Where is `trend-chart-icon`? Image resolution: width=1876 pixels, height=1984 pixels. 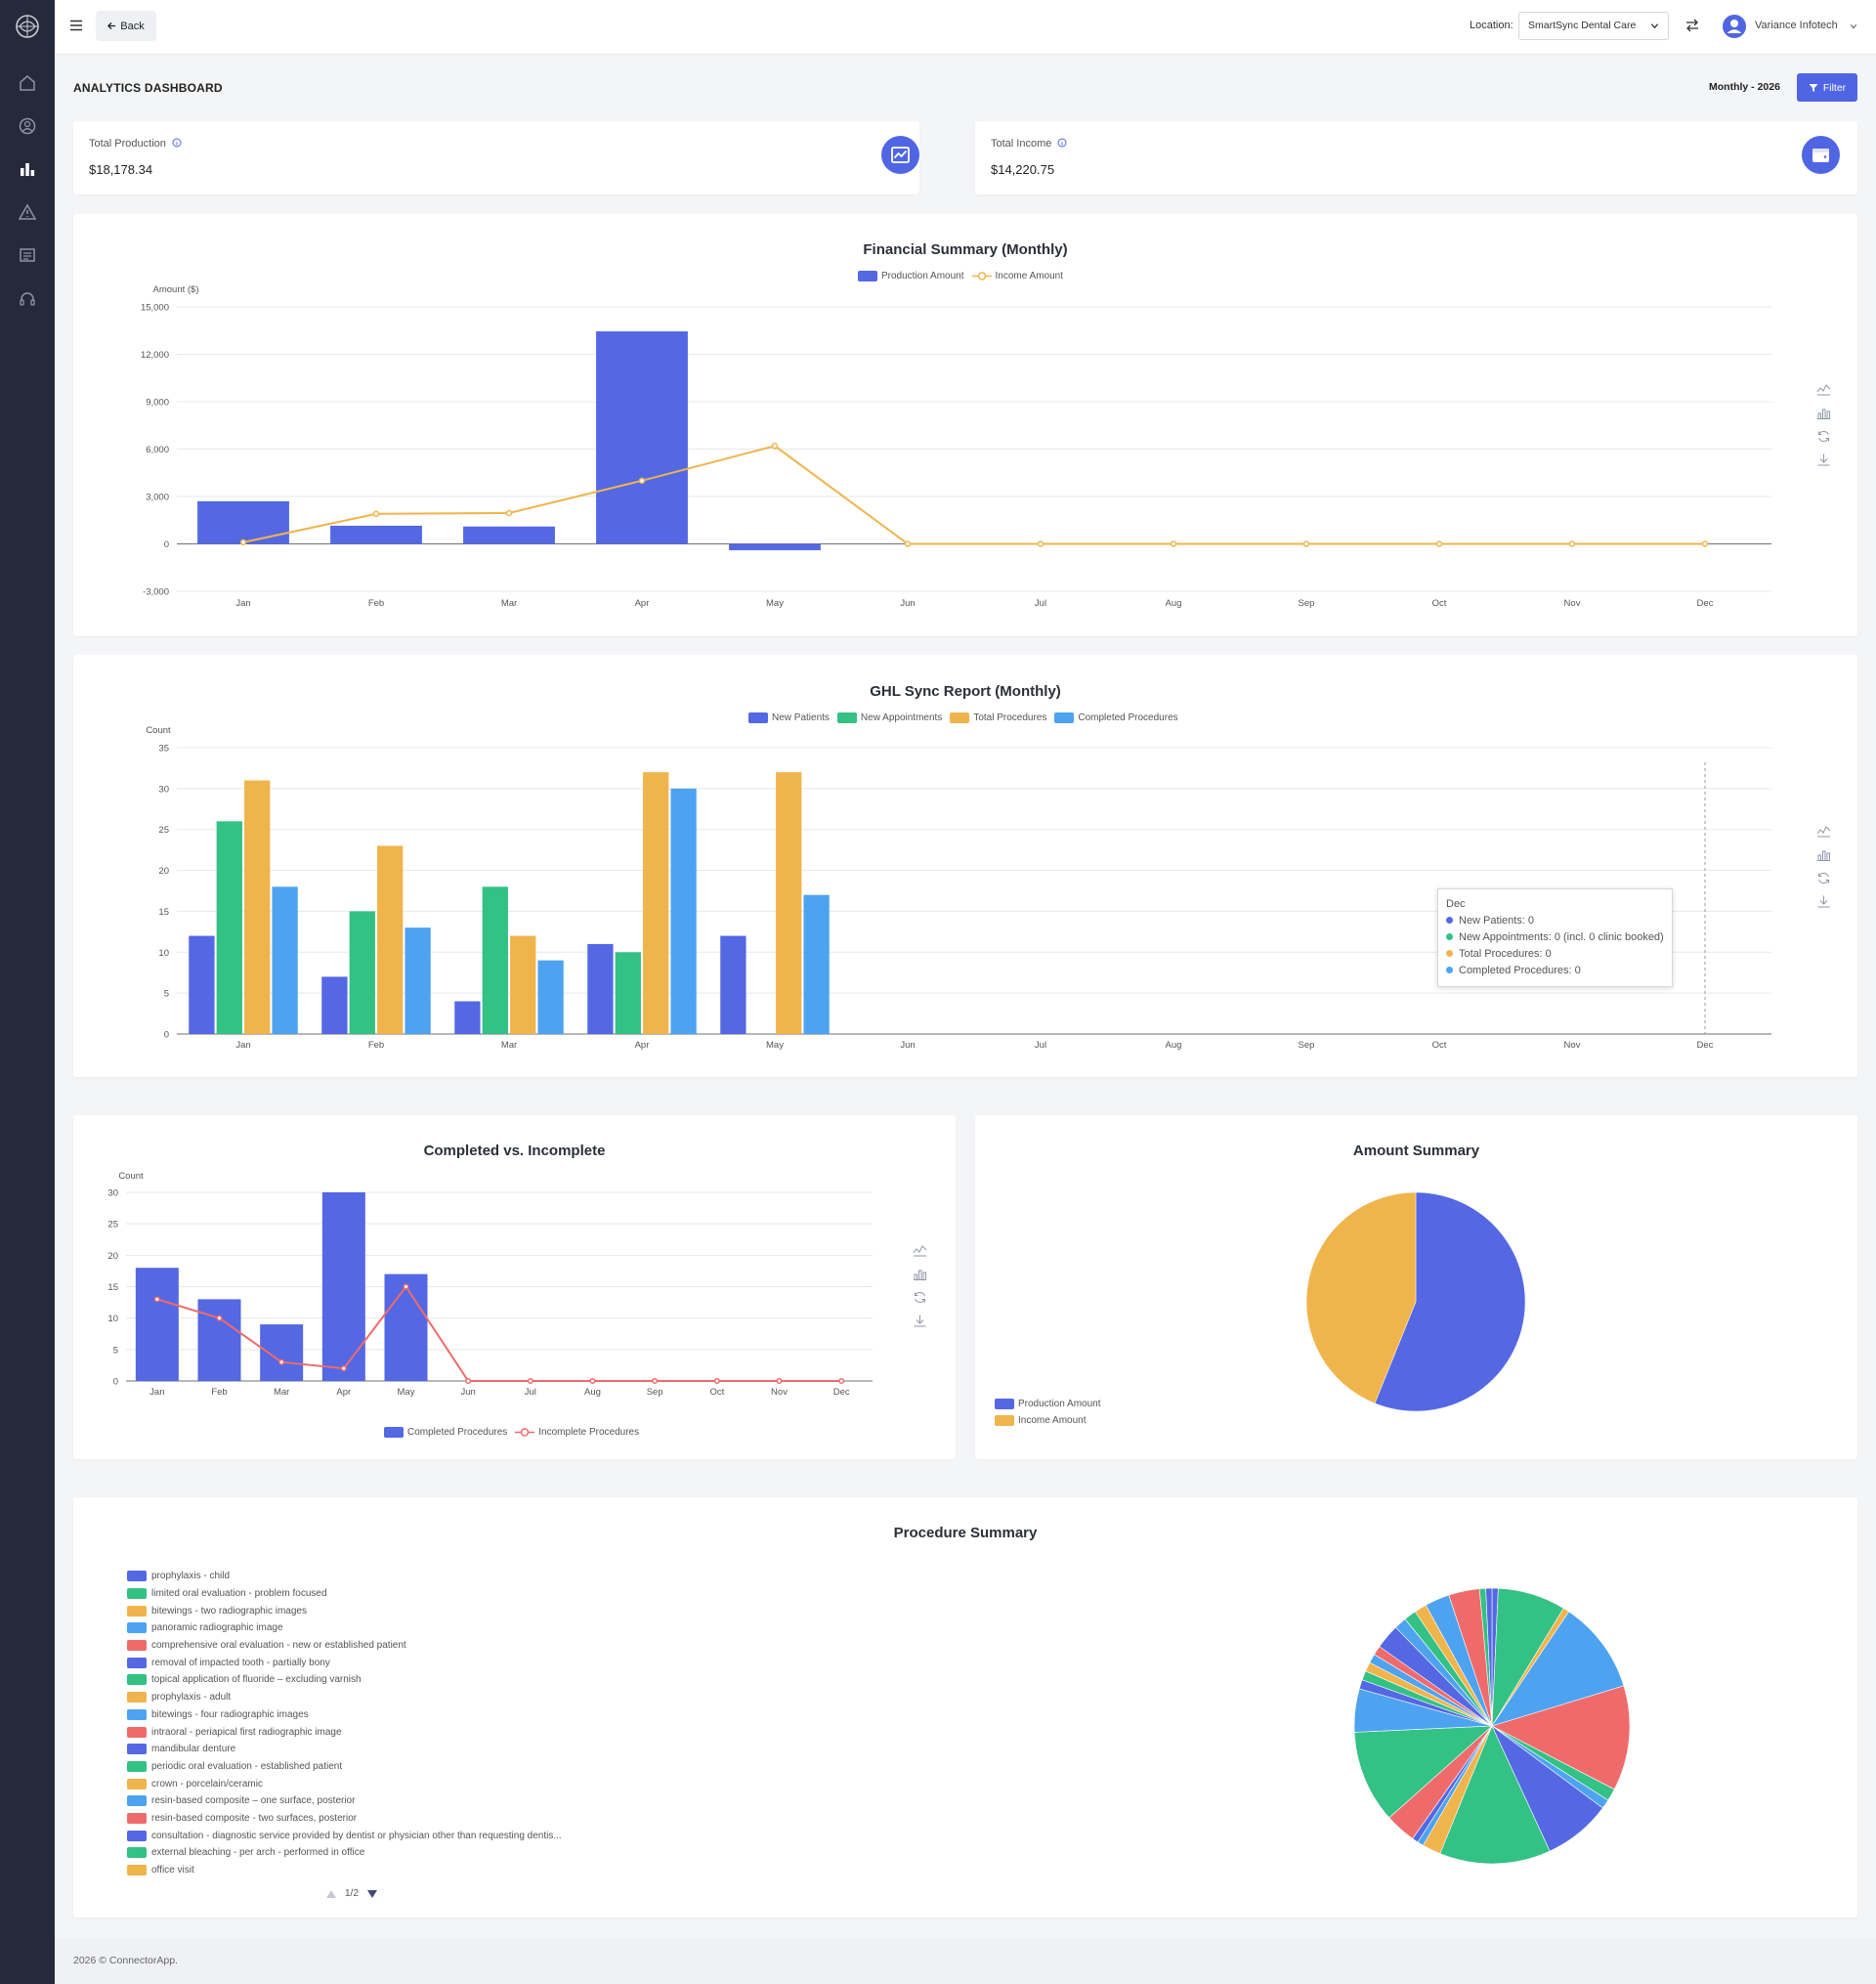
trend-chart-icon is located at coordinates (900, 155).